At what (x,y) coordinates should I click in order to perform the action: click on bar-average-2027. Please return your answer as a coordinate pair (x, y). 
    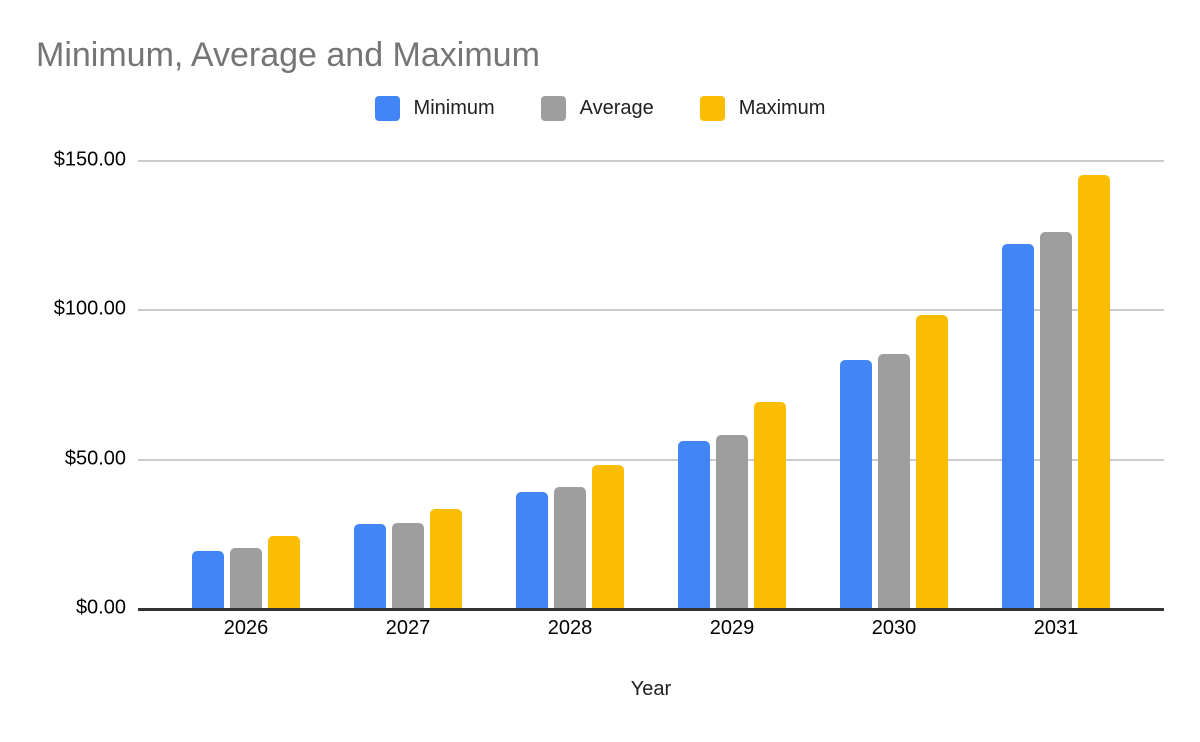
    Looking at the image, I should click on (408, 565).